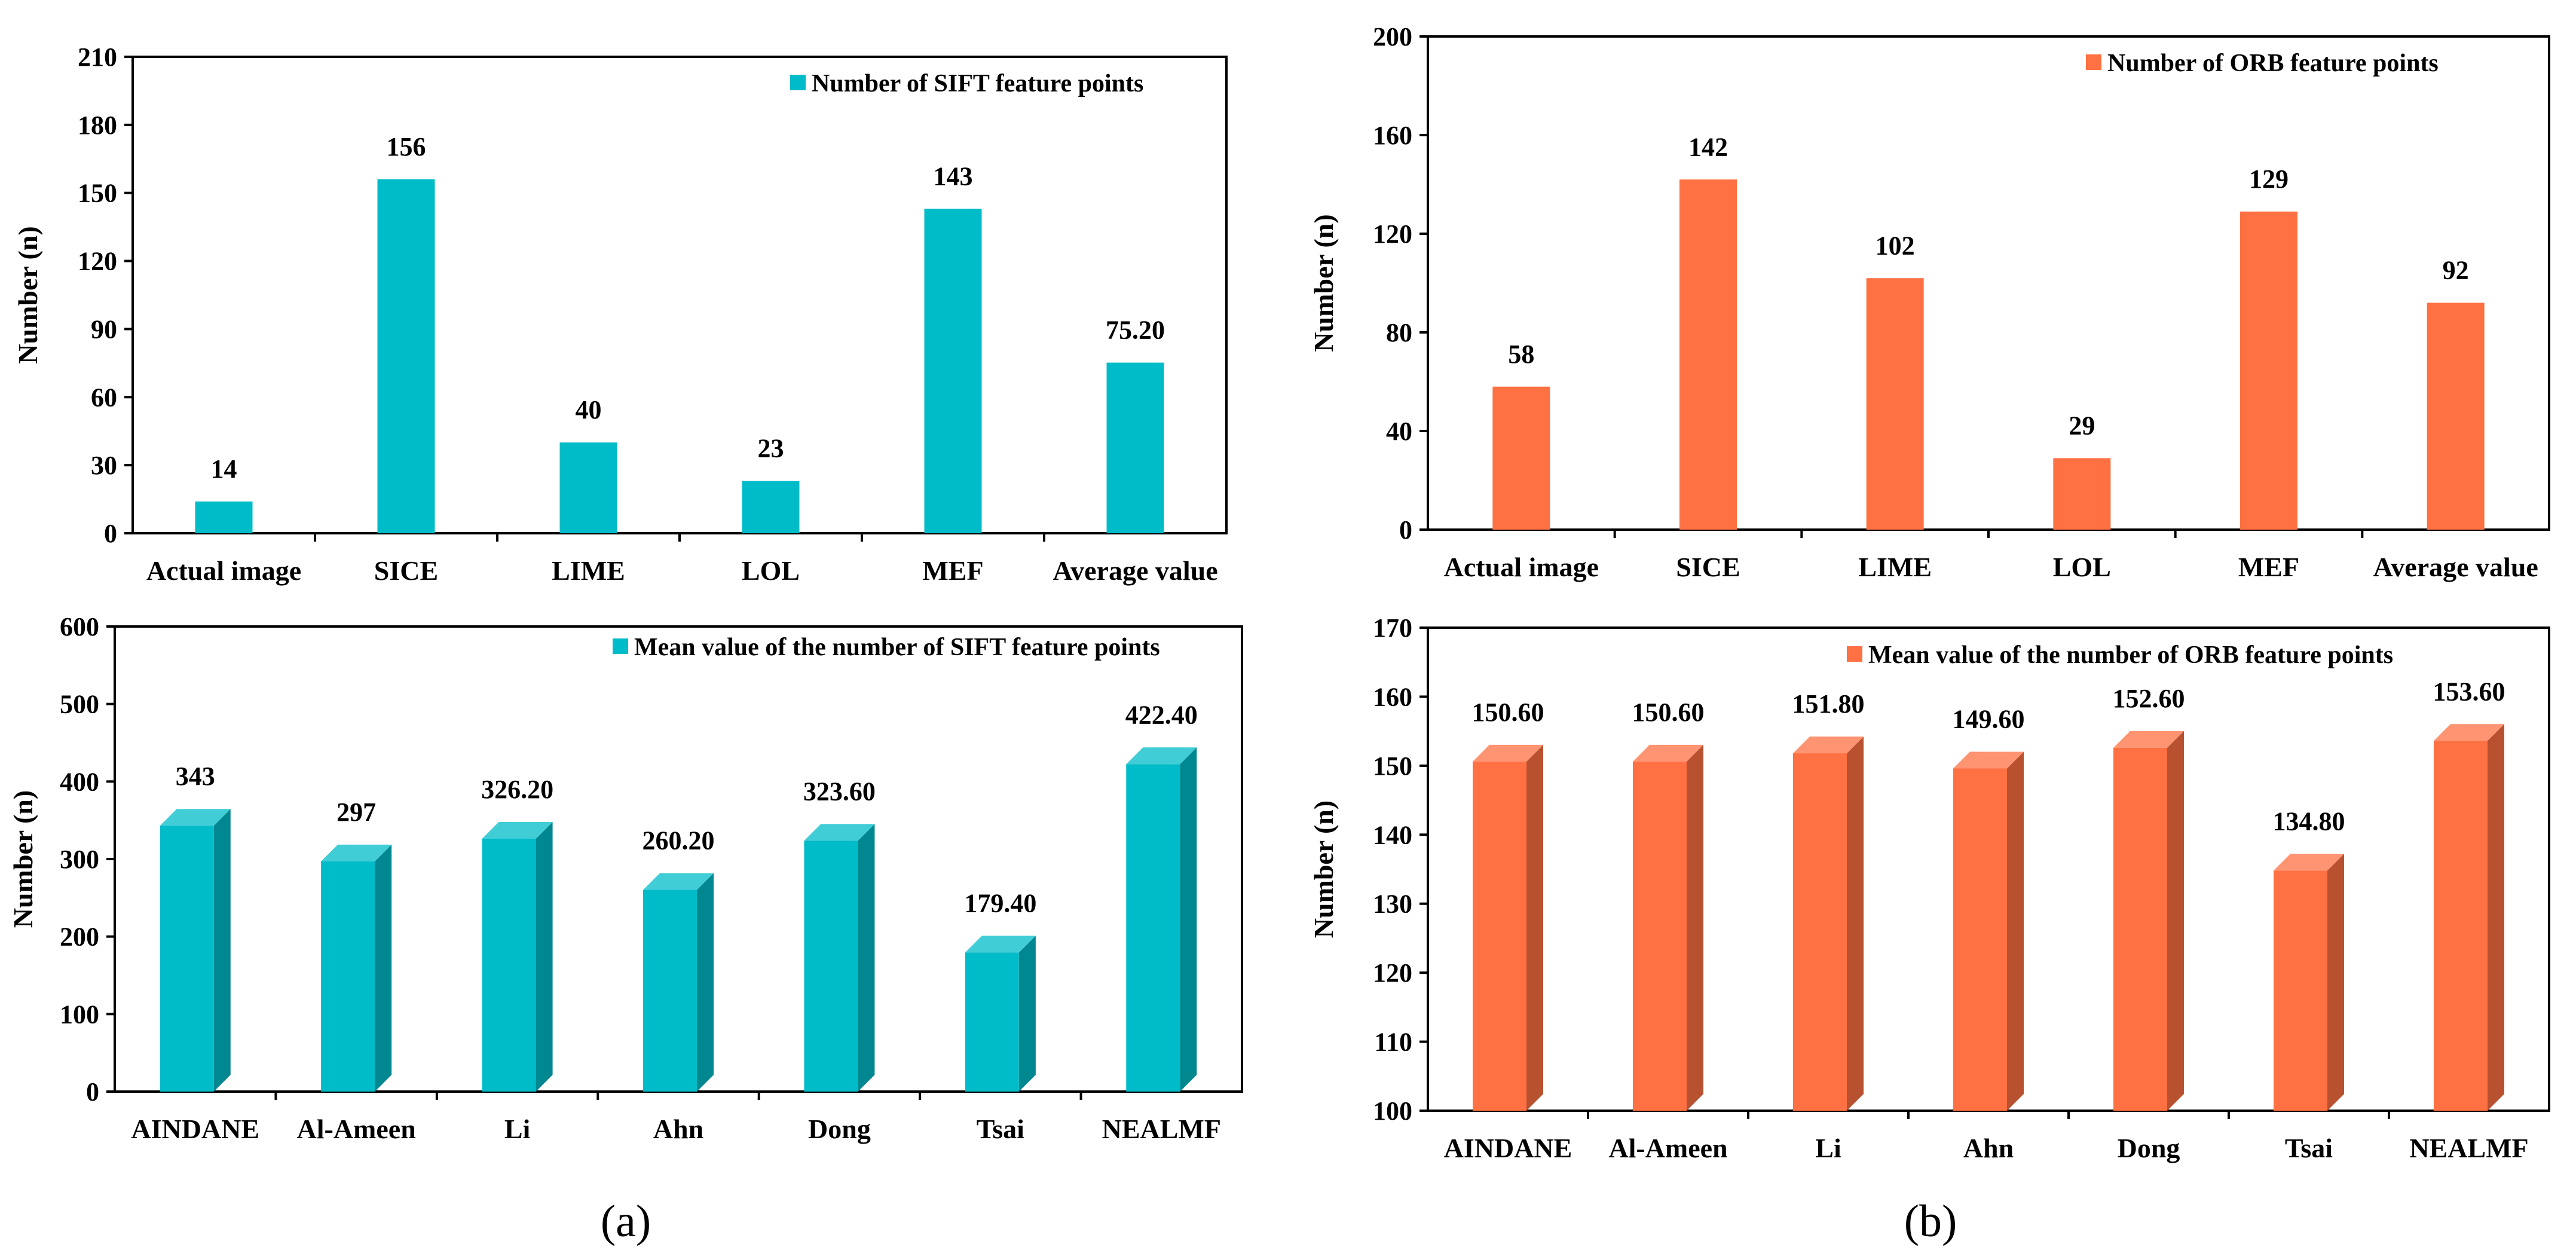  I want to click on data-label: 58, so click(1521, 354).